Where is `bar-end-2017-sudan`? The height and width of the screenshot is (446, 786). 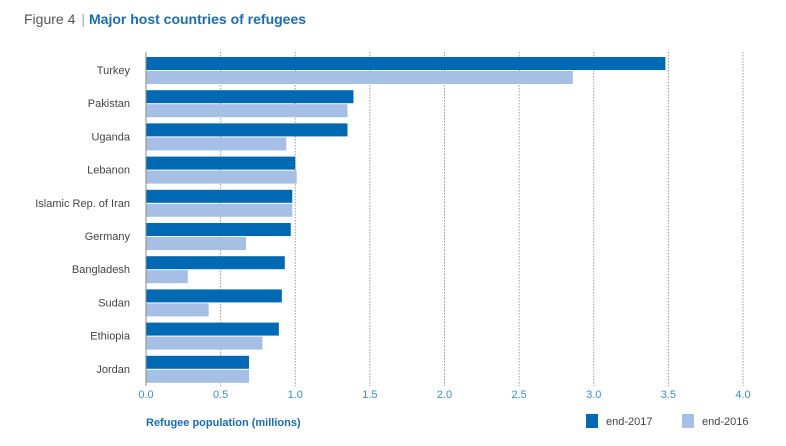
bar-end-2017-sudan is located at coordinates (214, 296).